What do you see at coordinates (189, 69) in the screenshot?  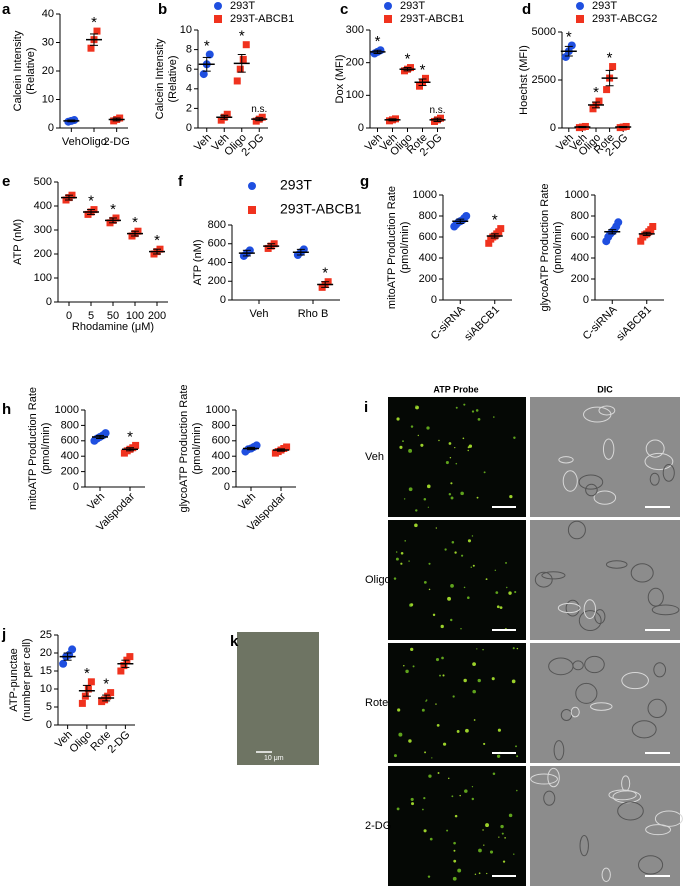 I see `y-tick-label: 6` at bounding box center [189, 69].